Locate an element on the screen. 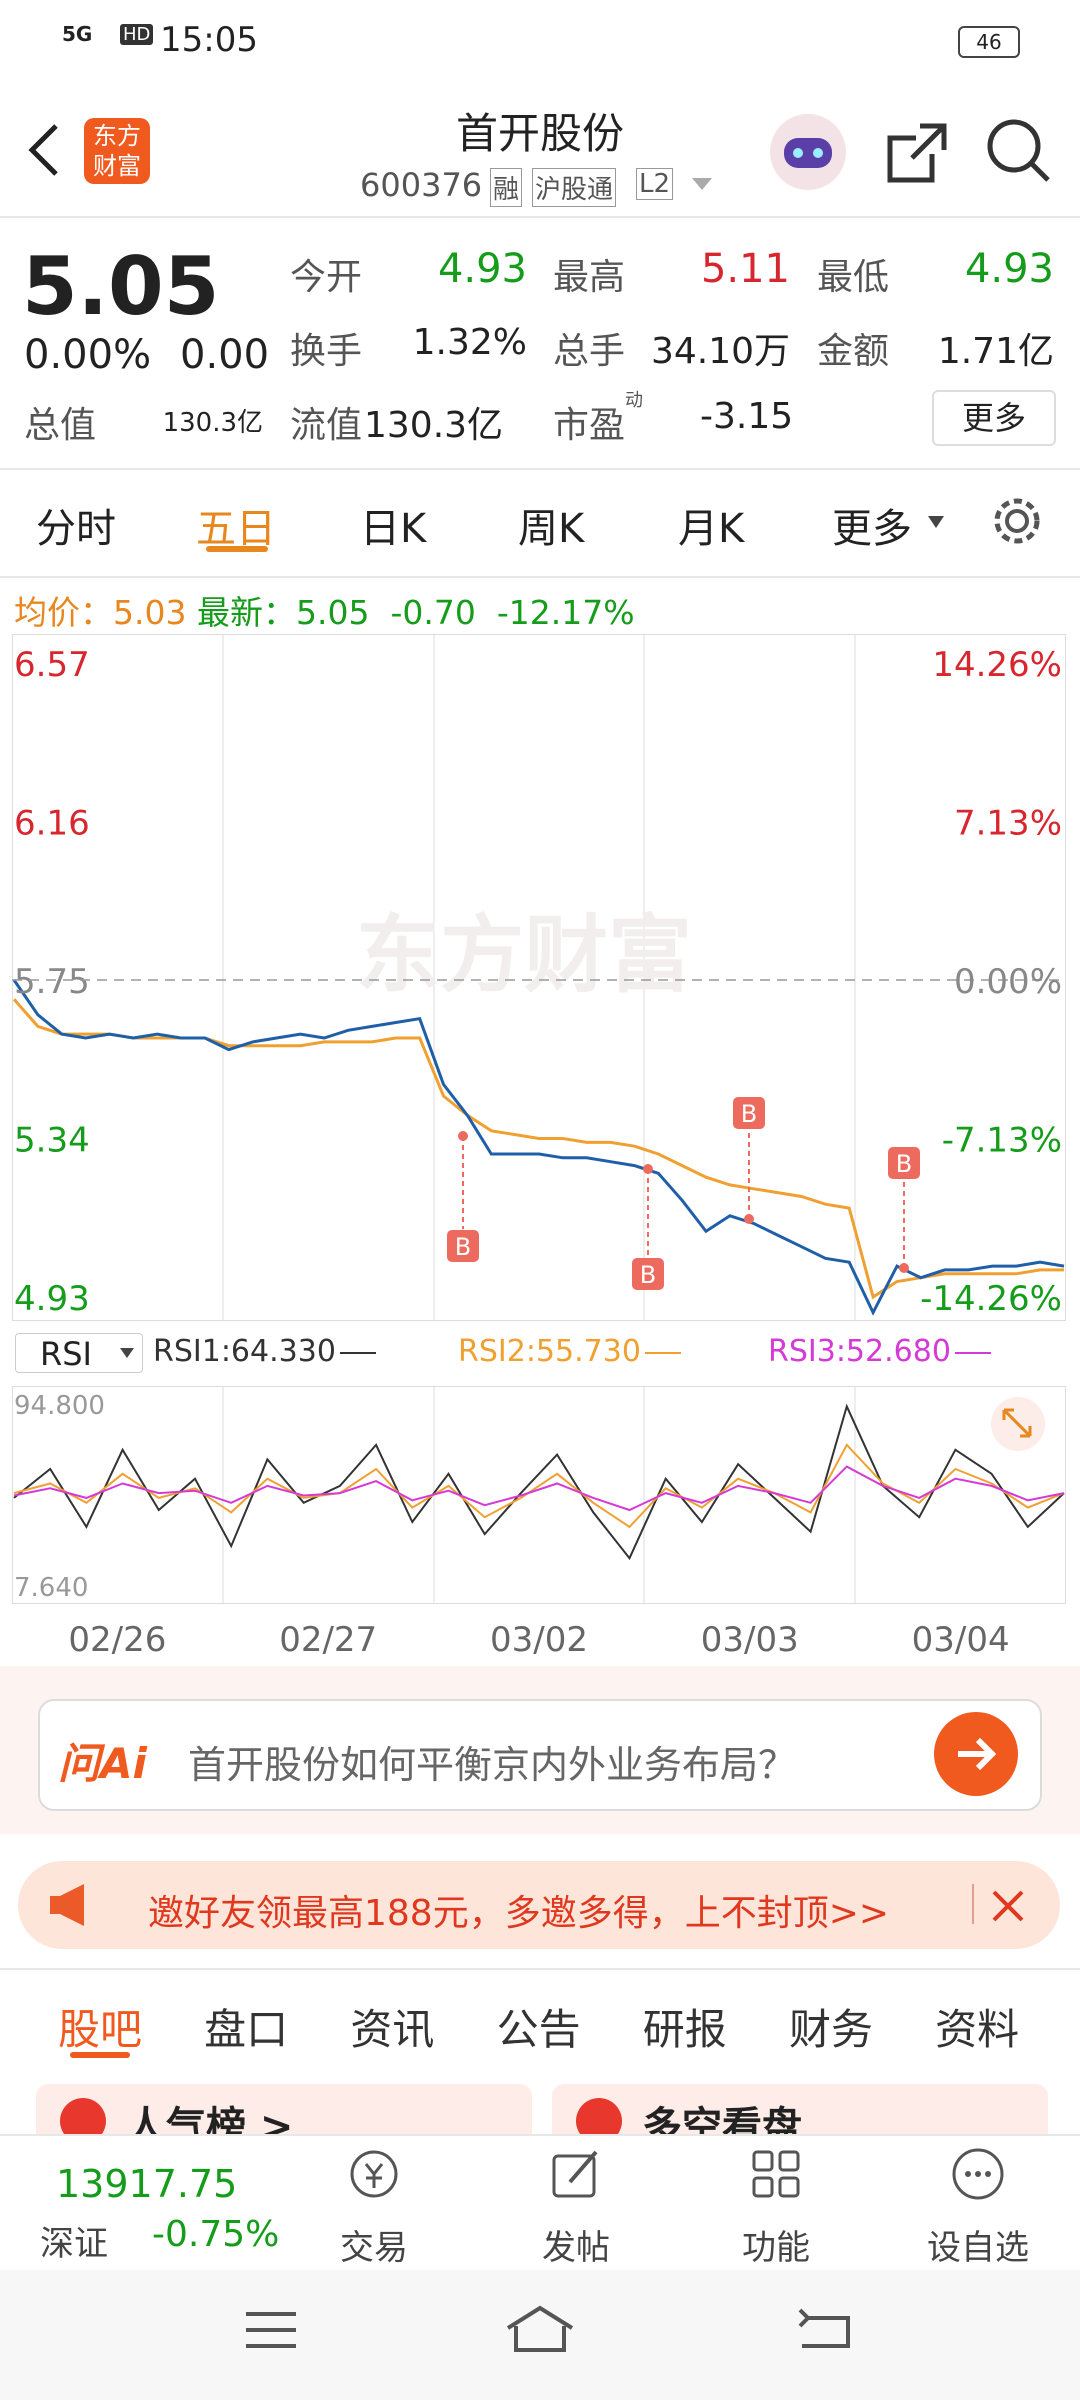 The height and width of the screenshot is (2400, 1080). stat-value: 1.71亿 is located at coordinates (995, 351).